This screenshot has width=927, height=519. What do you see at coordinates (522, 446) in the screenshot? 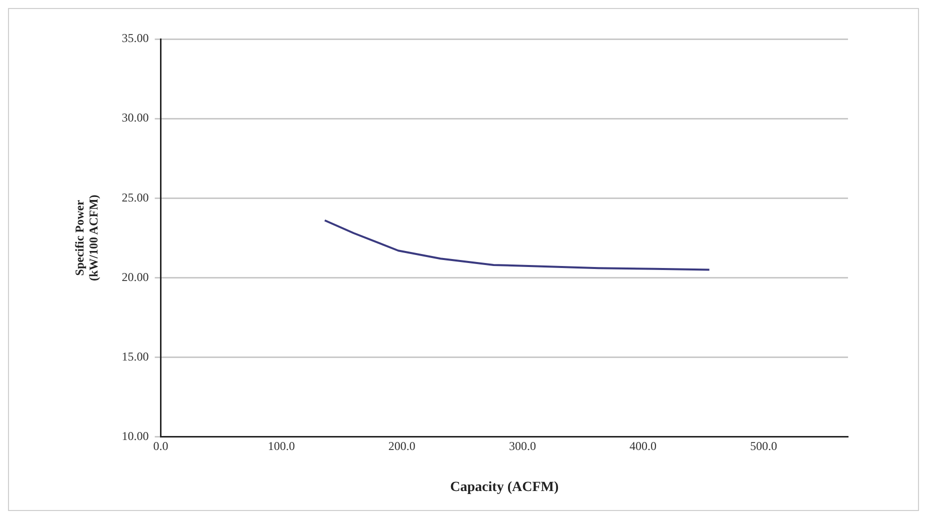
I see `x-tick-label: 300.0` at bounding box center [522, 446].